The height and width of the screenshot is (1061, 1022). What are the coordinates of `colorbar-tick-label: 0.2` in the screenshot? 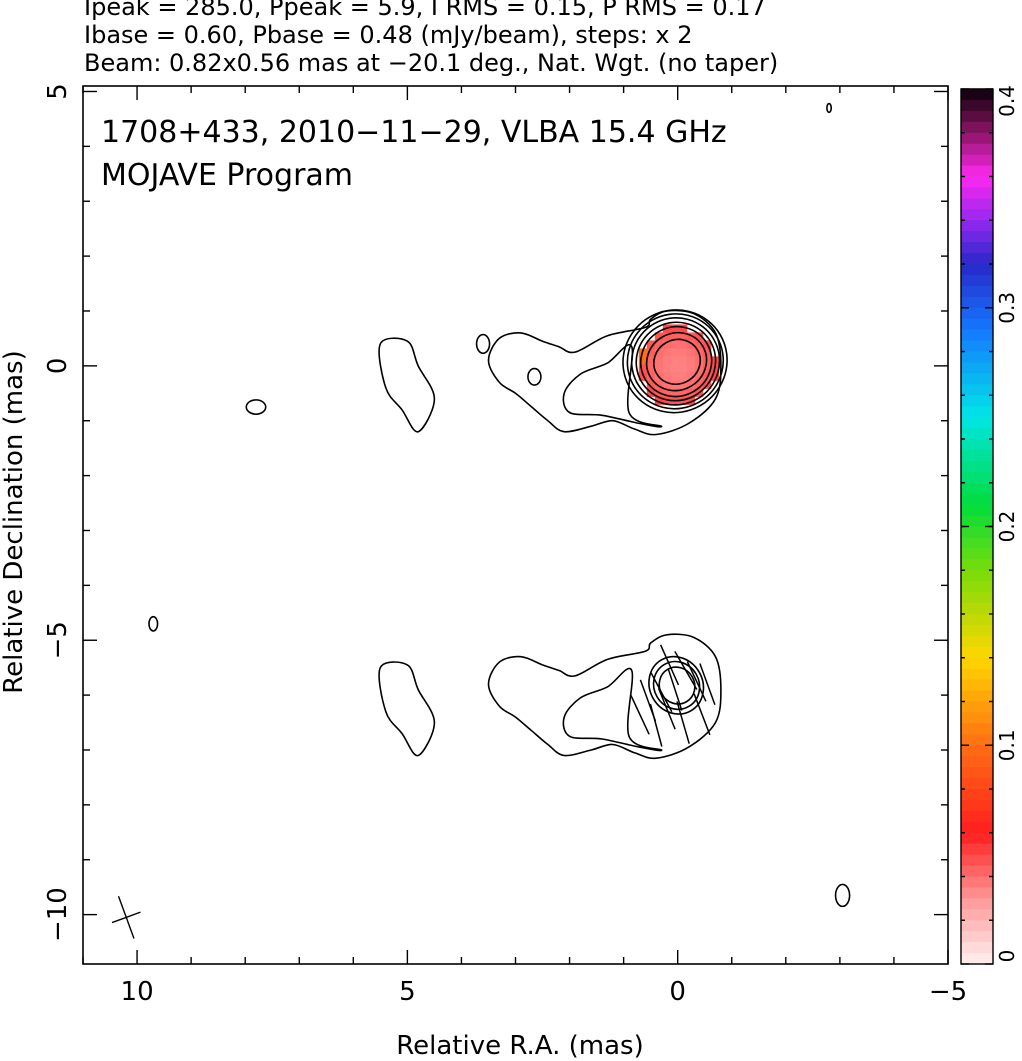 It's located at (1007, 527).